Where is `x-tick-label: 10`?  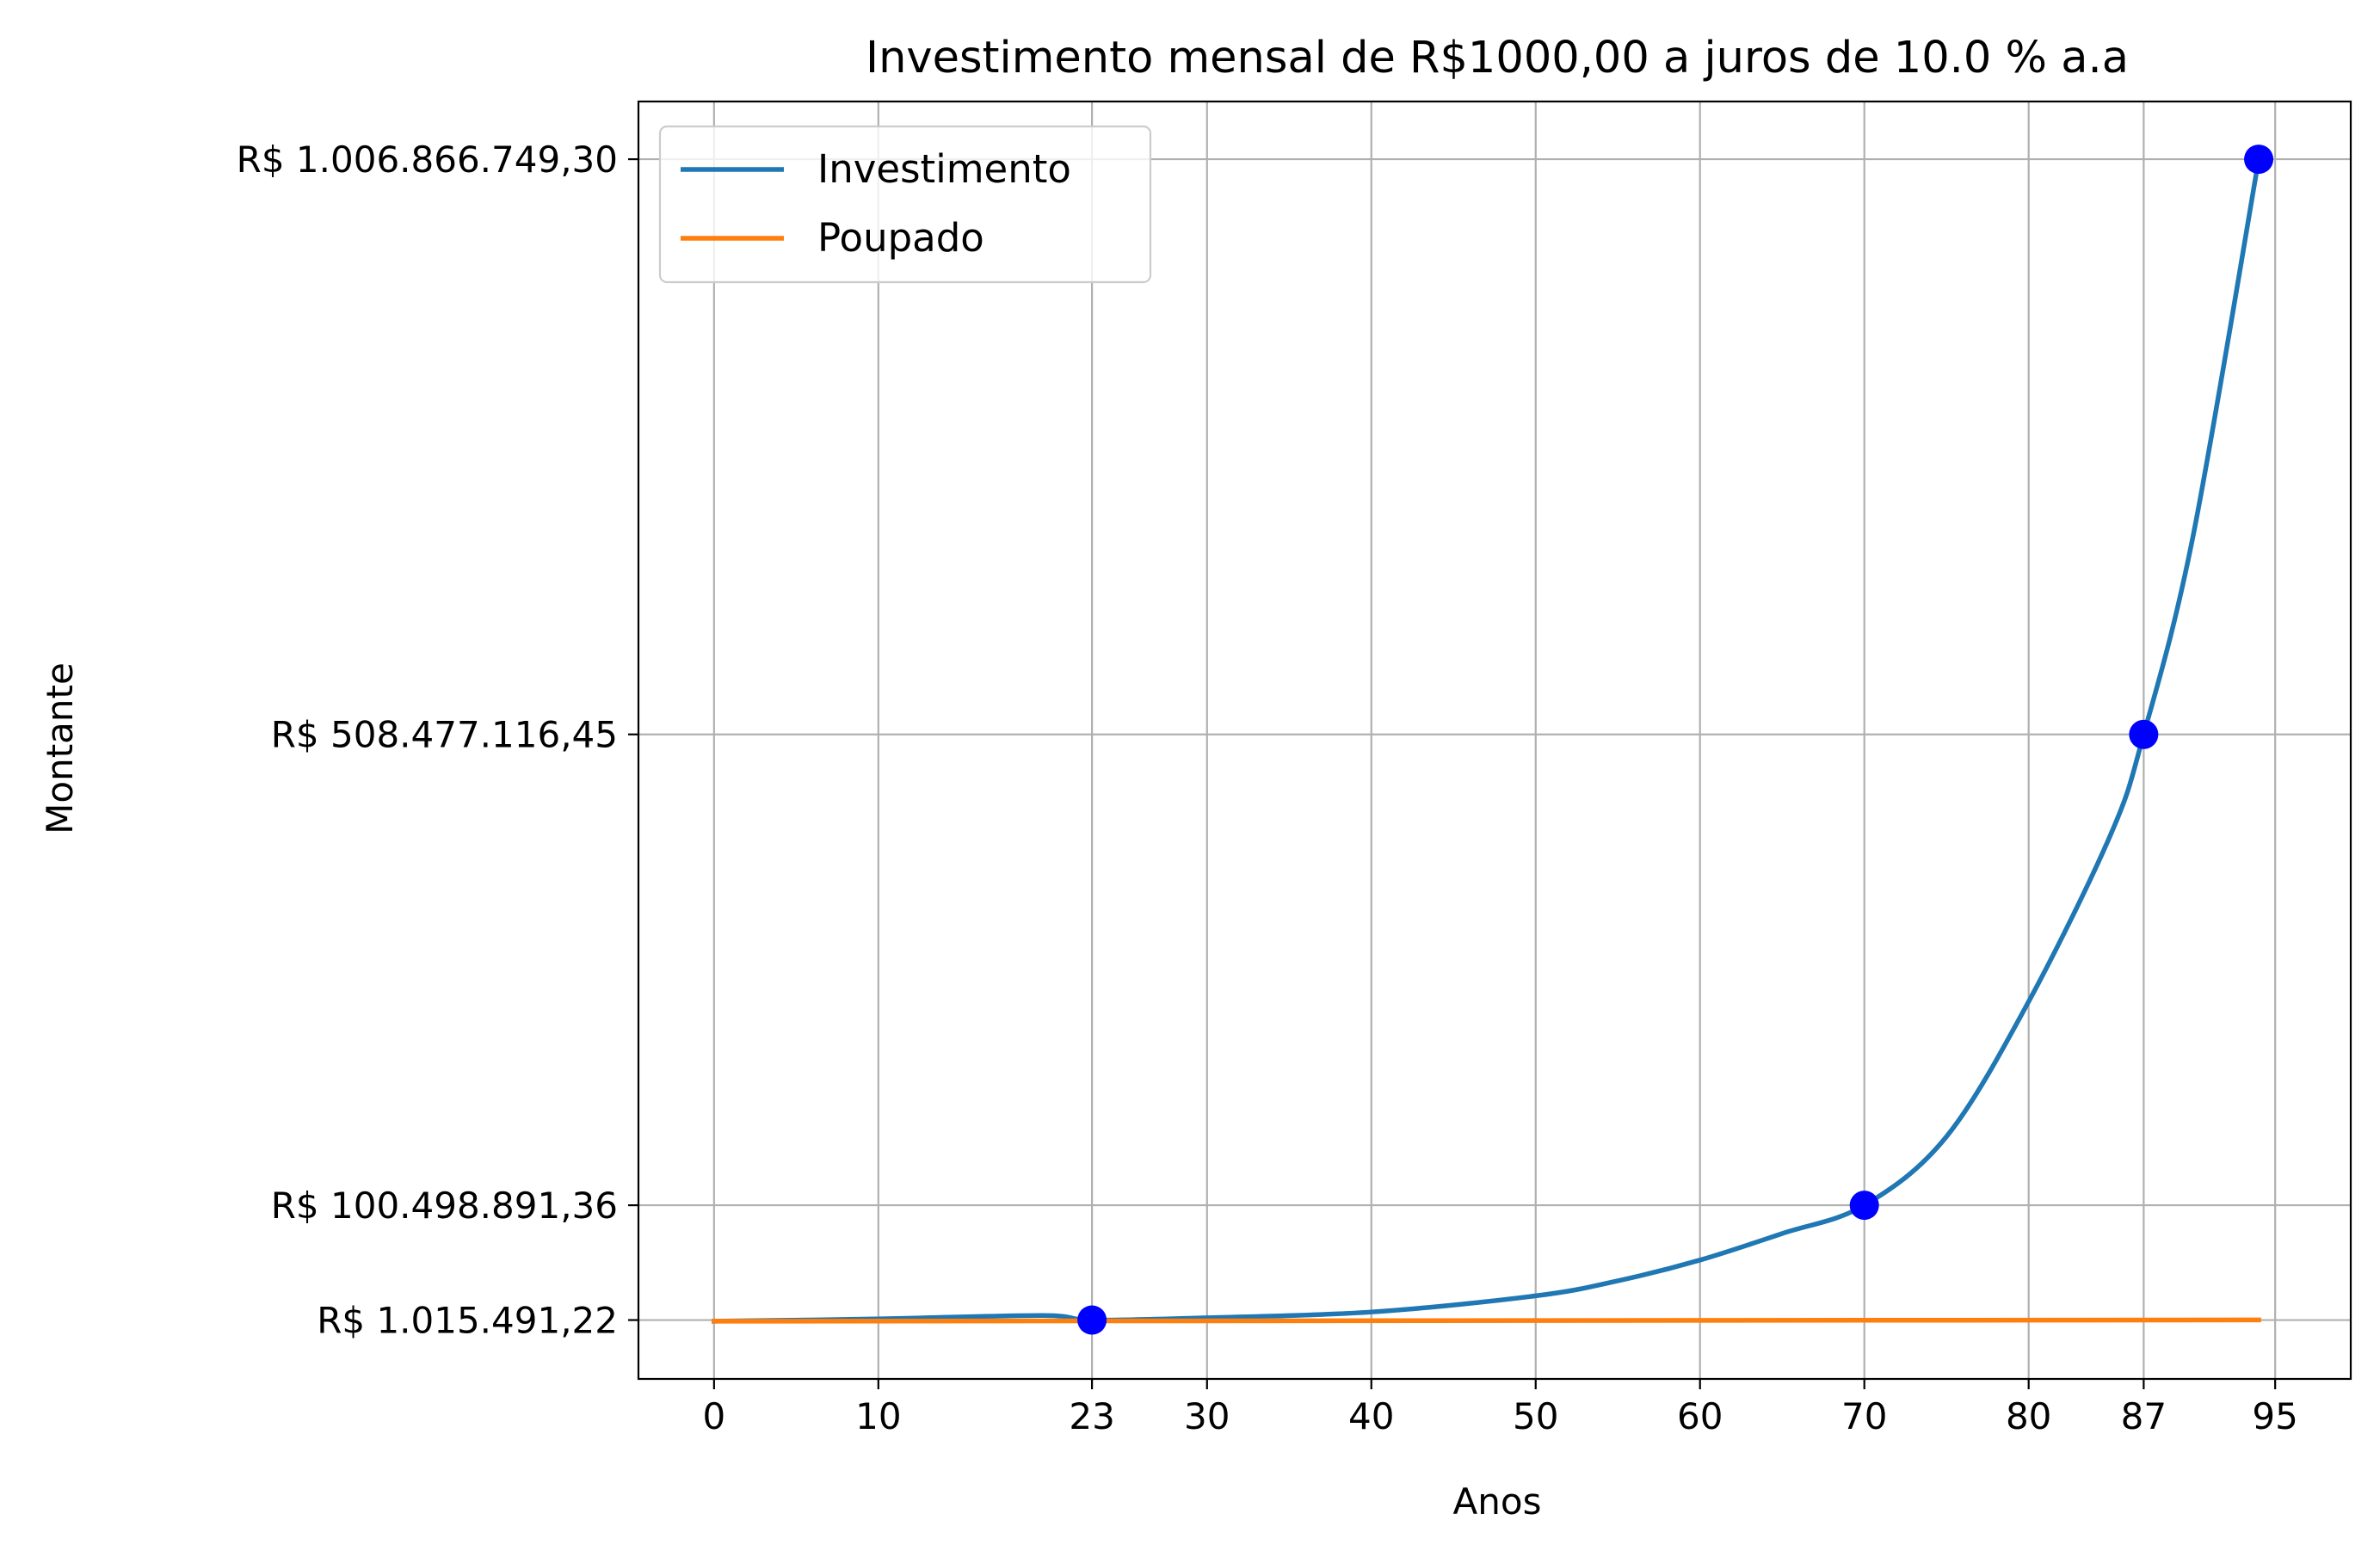
x-tick-label: 10 is located at coordinates (878, 1416).